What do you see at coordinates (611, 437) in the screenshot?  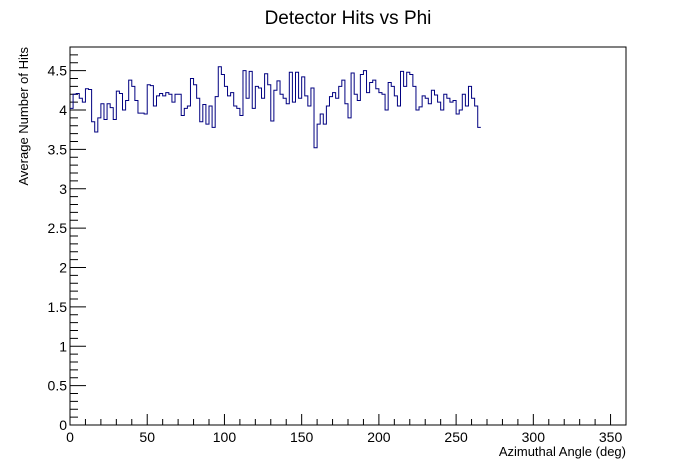 I see `x-tick-label: 350` at bounding box center [611, 437].